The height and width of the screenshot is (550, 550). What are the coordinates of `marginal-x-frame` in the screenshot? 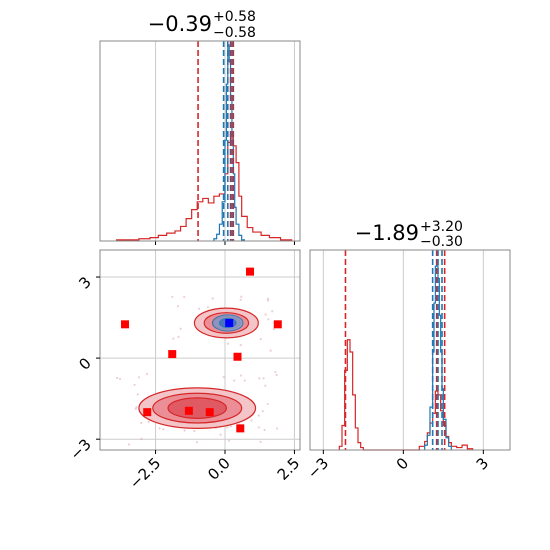 It's located at (200, 141).